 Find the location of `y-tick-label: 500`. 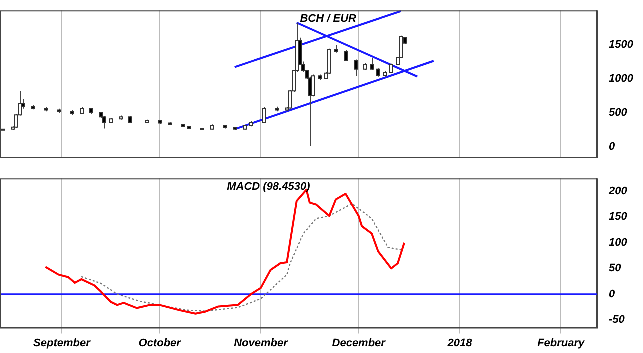

y-tick-label: 500 is located at coordinates (618, 113).